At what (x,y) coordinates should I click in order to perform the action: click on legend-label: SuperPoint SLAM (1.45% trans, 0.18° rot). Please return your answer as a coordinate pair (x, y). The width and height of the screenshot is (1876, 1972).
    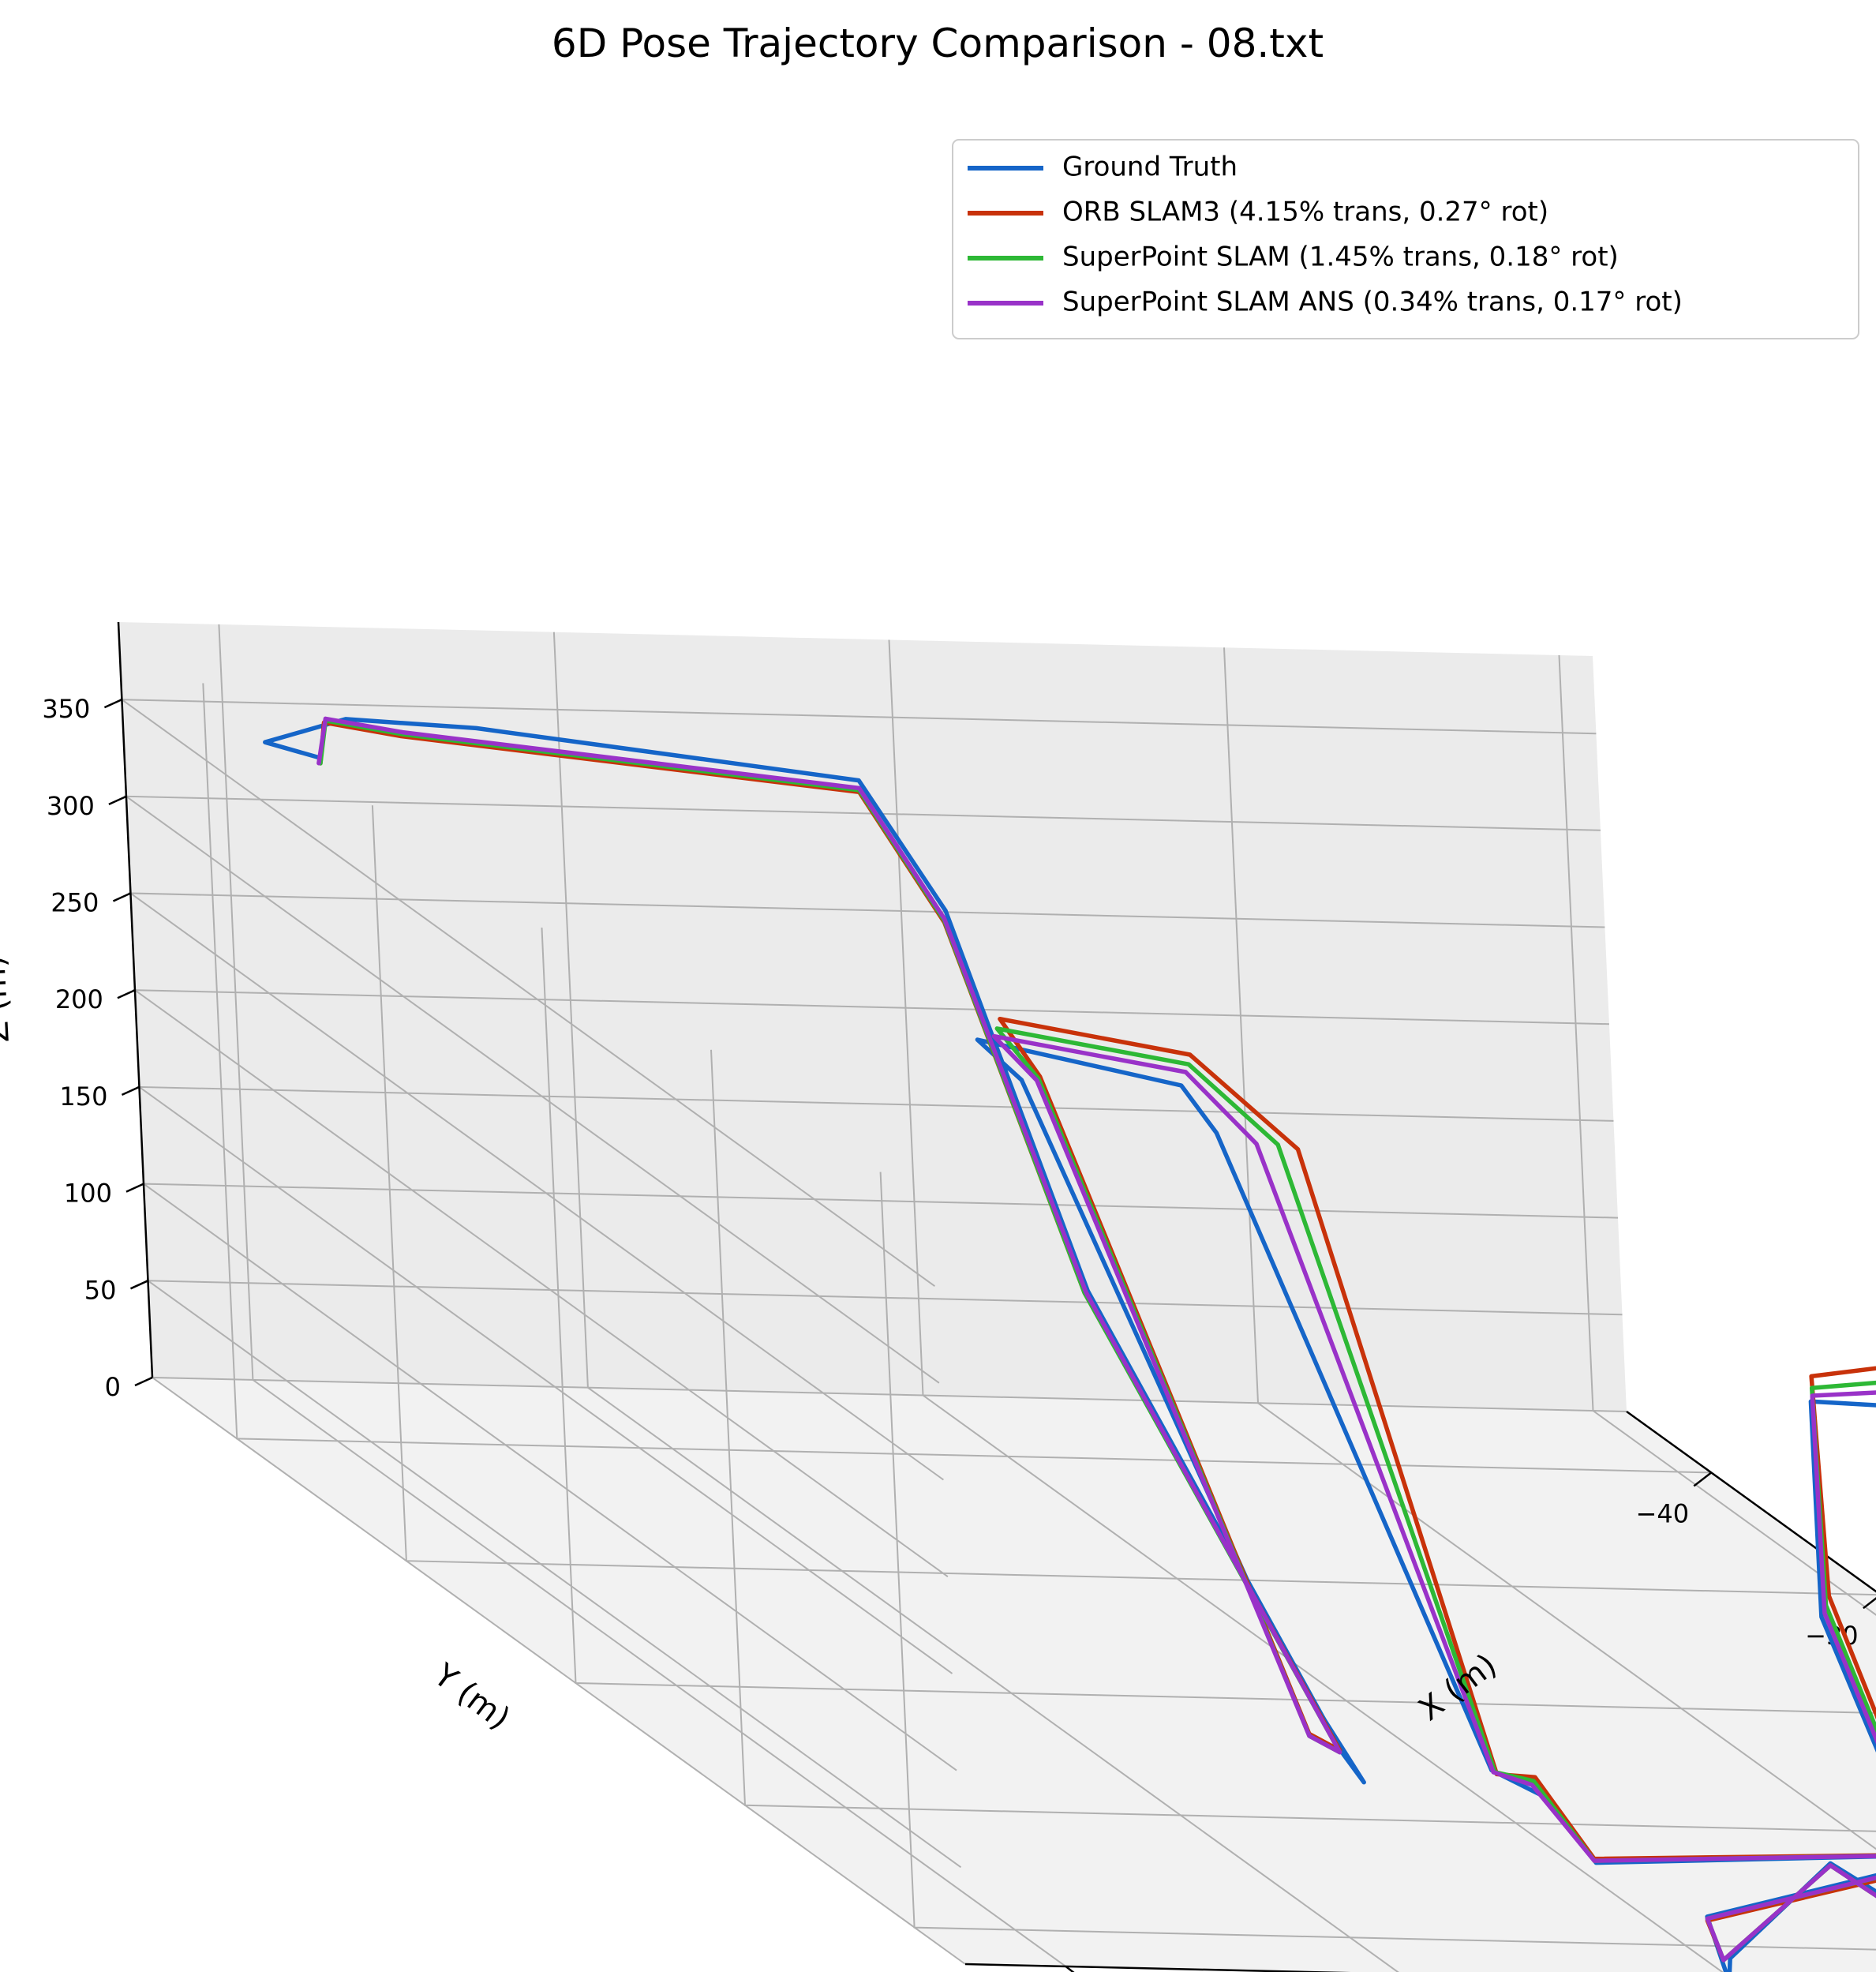
    Looking at the image, I should click on (1340, 257).